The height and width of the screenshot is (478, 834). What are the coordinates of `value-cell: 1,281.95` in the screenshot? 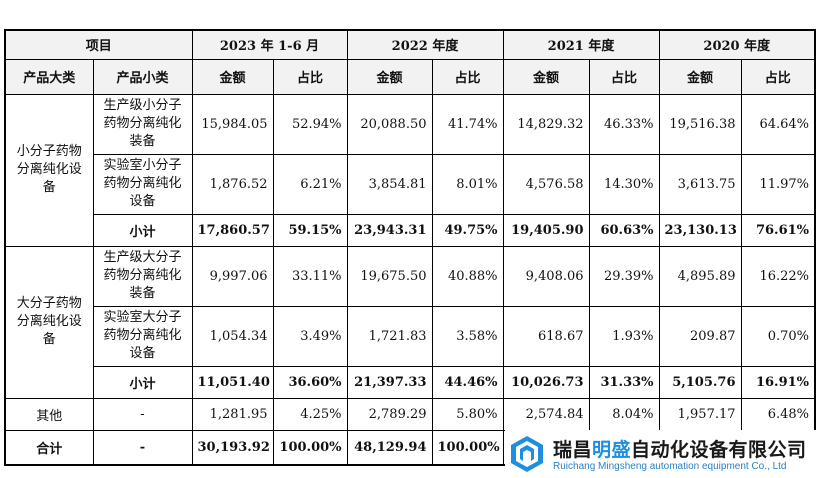 It's located at (232, 414).